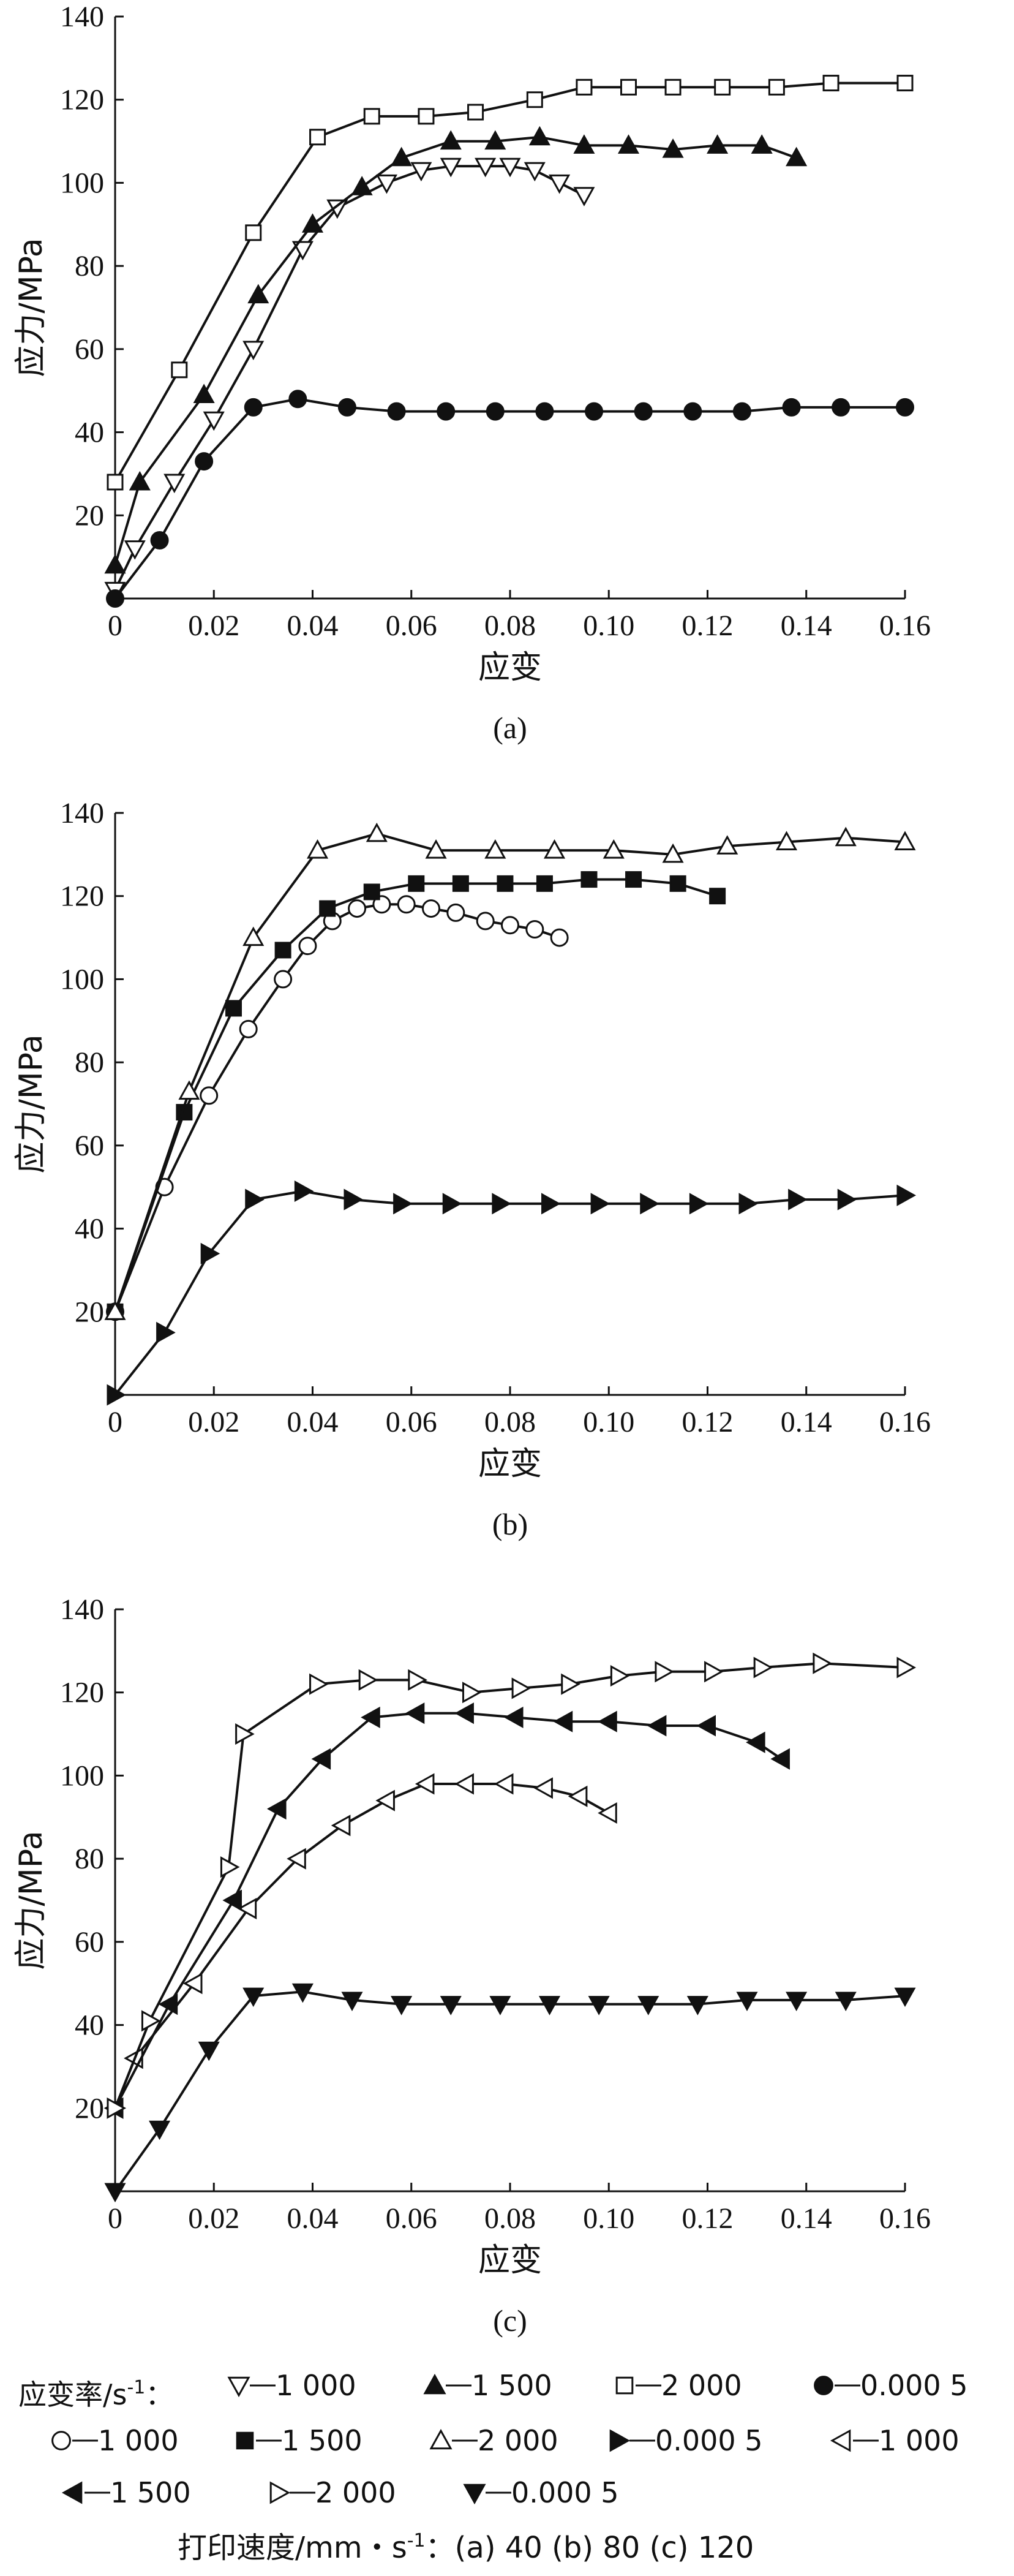  I want to click on x-tick-label: 0.14, so click(806, 1422).